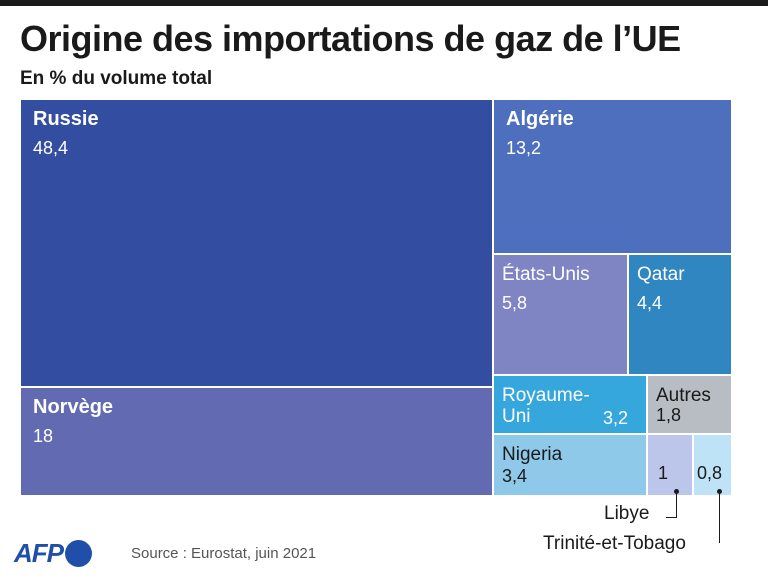 The height and width of the screenshot is (579, 768). I want to click on tile-label: Autres, so click(683, 395).